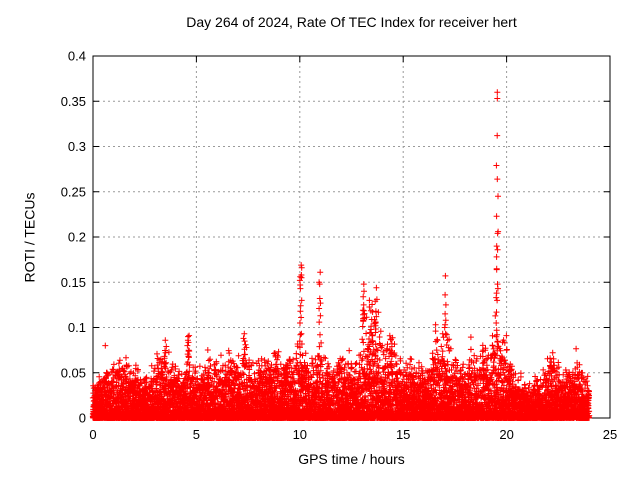 Image resolution: width=640 pixels, height=480 pixels. What do you see at coordinates (92, 434) in the screenshot?
I see `x-tick-label-0: 0` at bounding box center [92, 434].